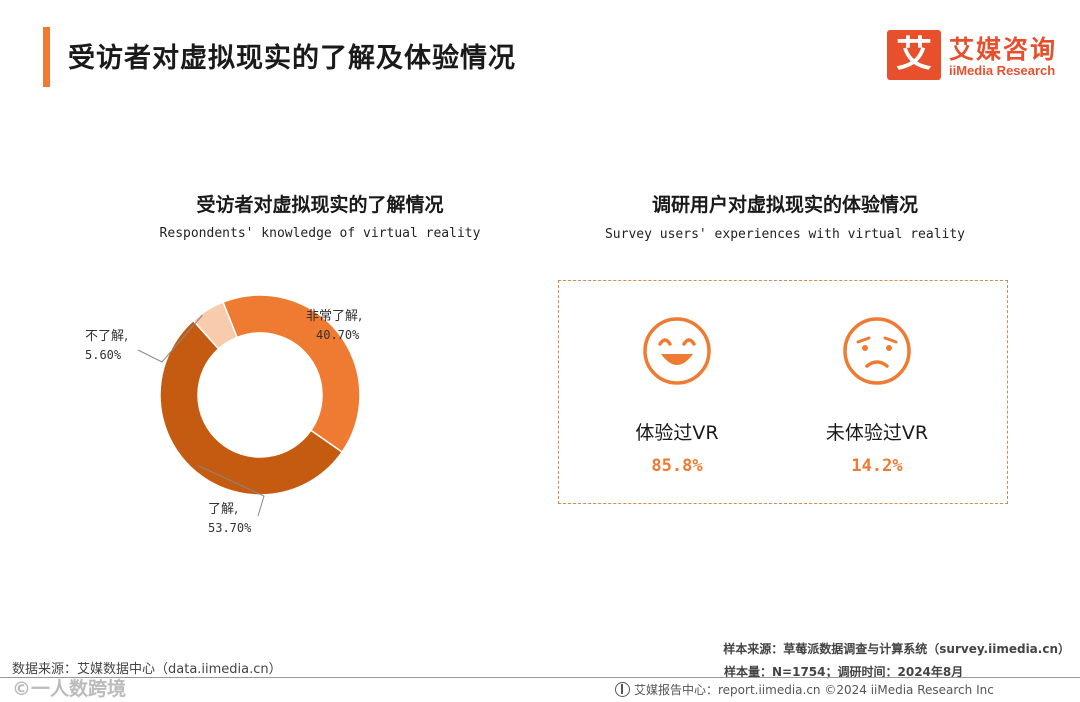 The height and width of the screenshot is (702, 1080). I want to click on slice-label: 了解,, so click(223, 509).